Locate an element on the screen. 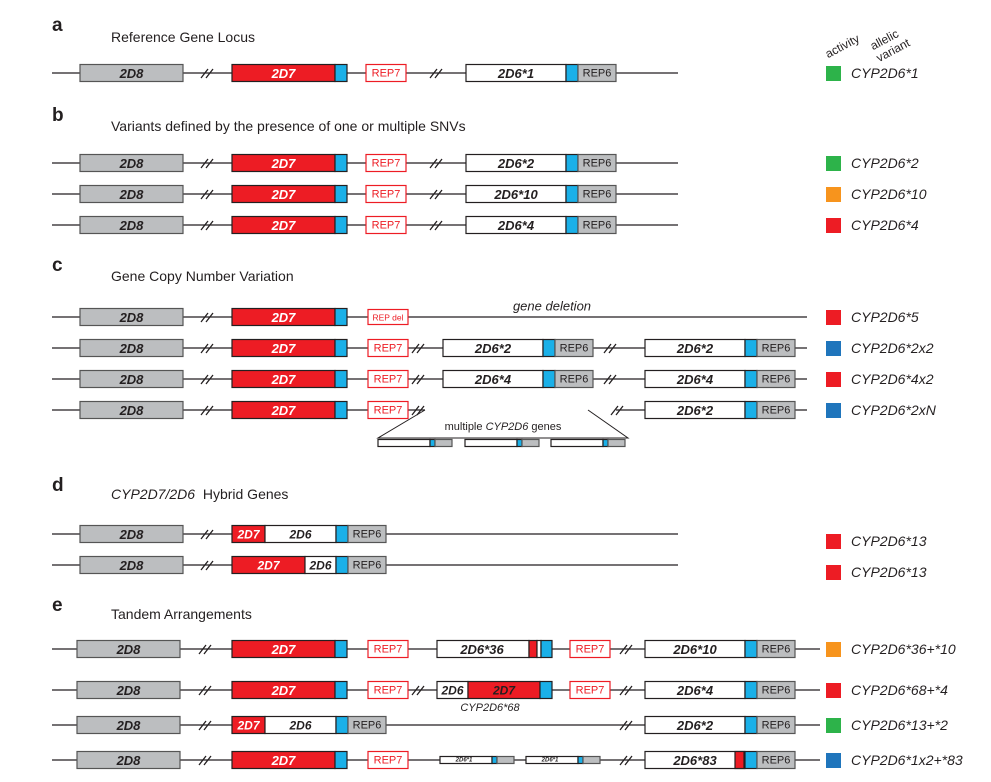 This screenshot has height=782, width=991. small-rep is located at coordinates (591, 760).